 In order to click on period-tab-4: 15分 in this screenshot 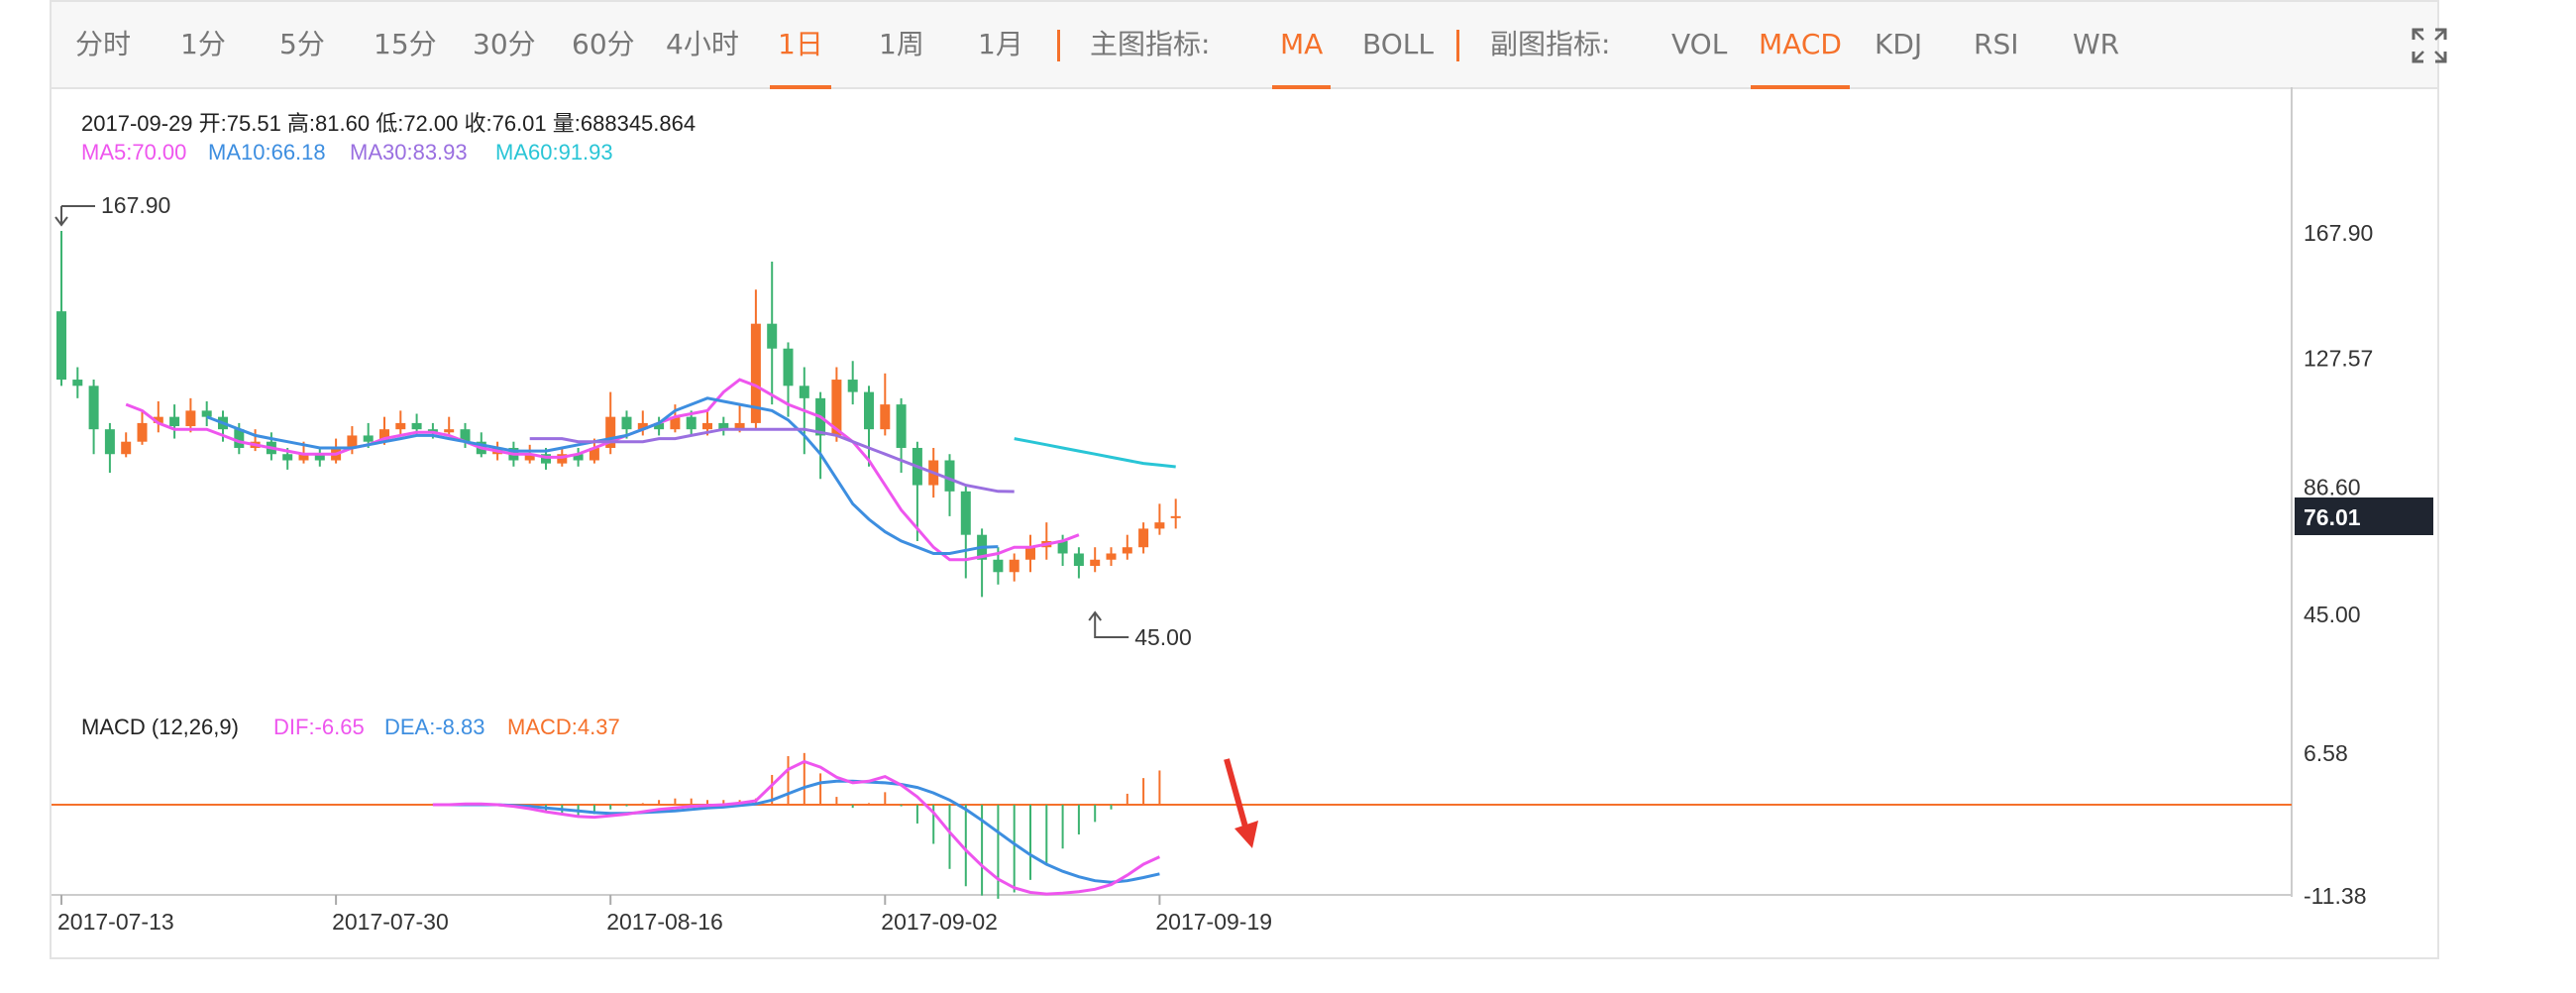, I will do `click(406, 44)`.